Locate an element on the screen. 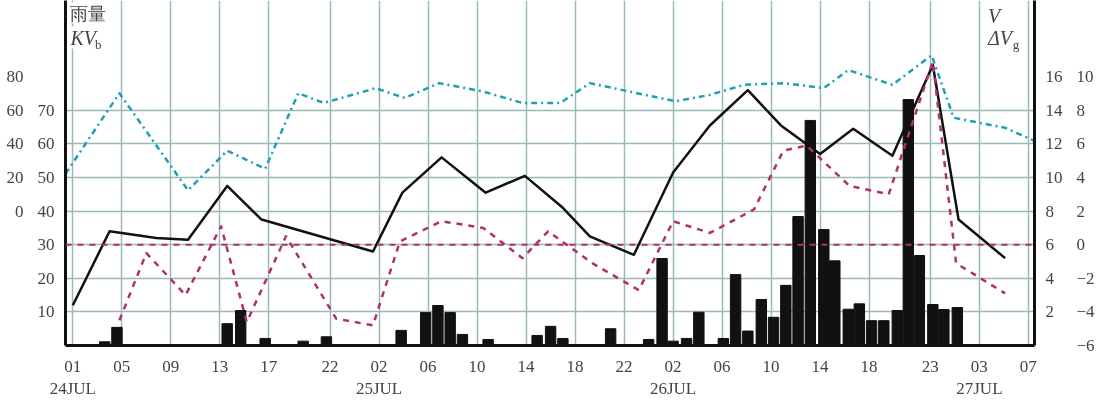  text: 20 is located at coordinates (15, 178).